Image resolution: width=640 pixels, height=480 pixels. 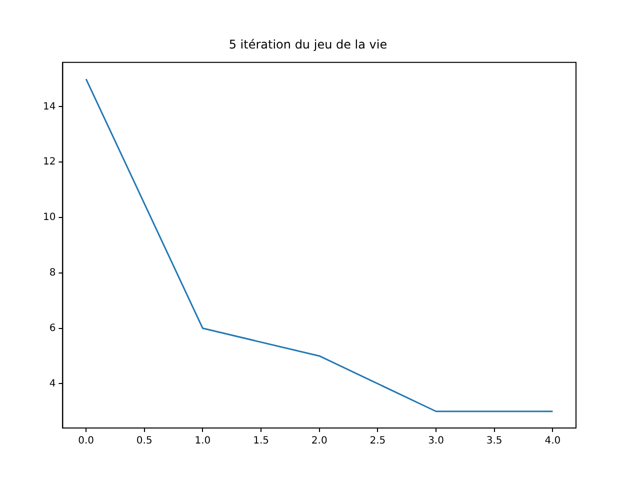 What do you see at coordinates (552, 441) in the screenshot?
I see `x-tick-label: 4.0` at bounding box center [552, 441].